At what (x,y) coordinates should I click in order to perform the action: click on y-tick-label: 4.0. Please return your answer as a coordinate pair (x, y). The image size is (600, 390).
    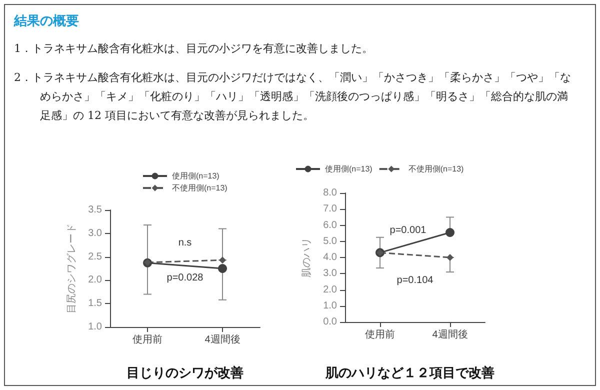
    Looking at the image, I should click on (330, 257).